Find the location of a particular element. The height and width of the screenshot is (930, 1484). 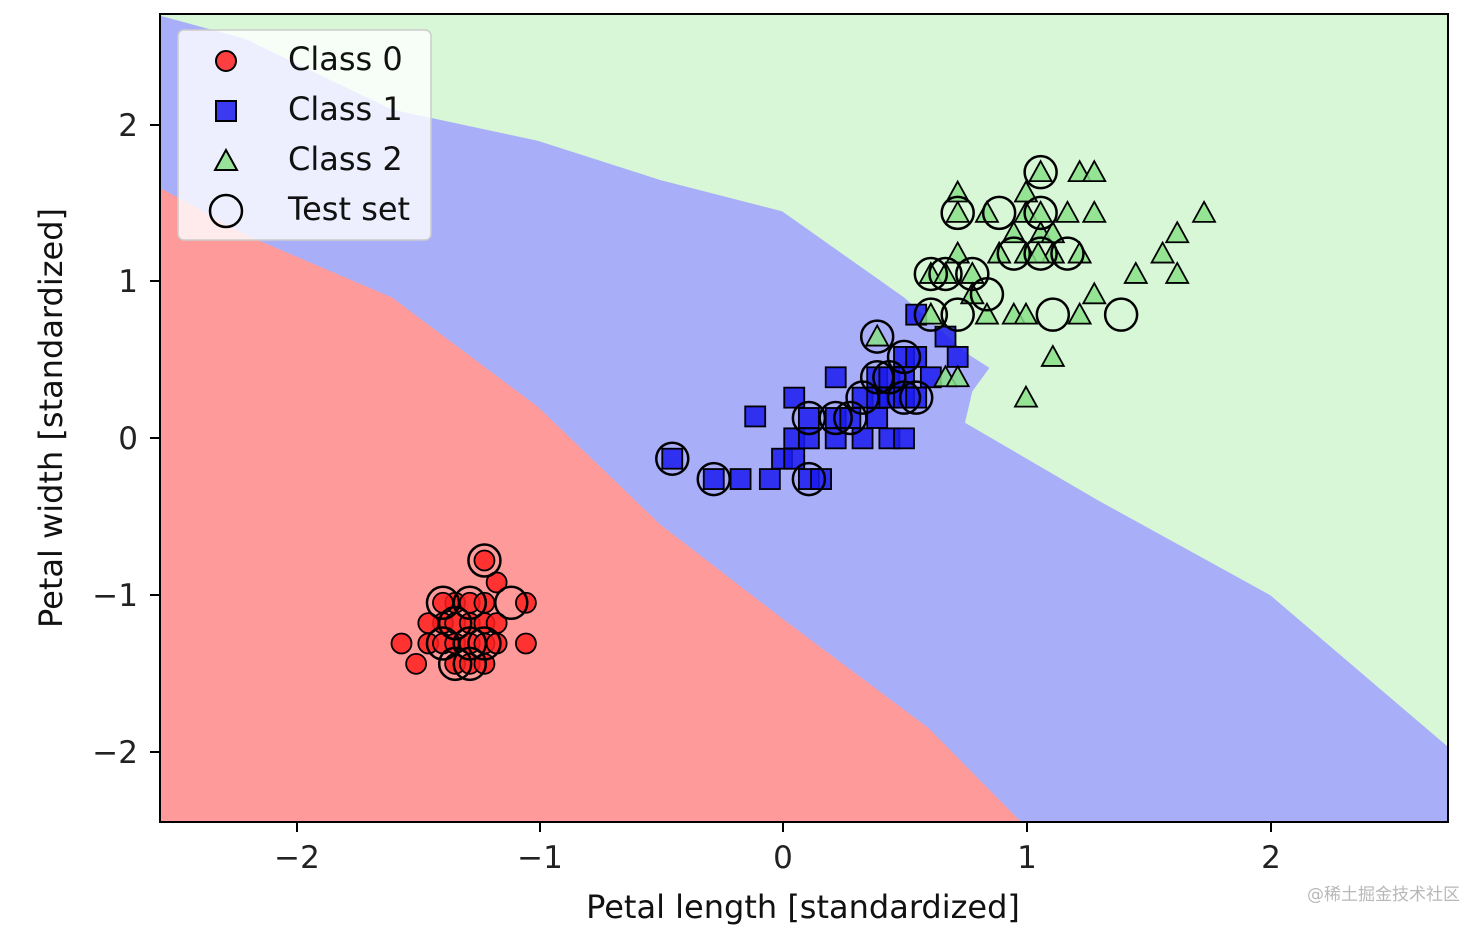

x-tick-1: 1 is located at coordinates (1027, 849).